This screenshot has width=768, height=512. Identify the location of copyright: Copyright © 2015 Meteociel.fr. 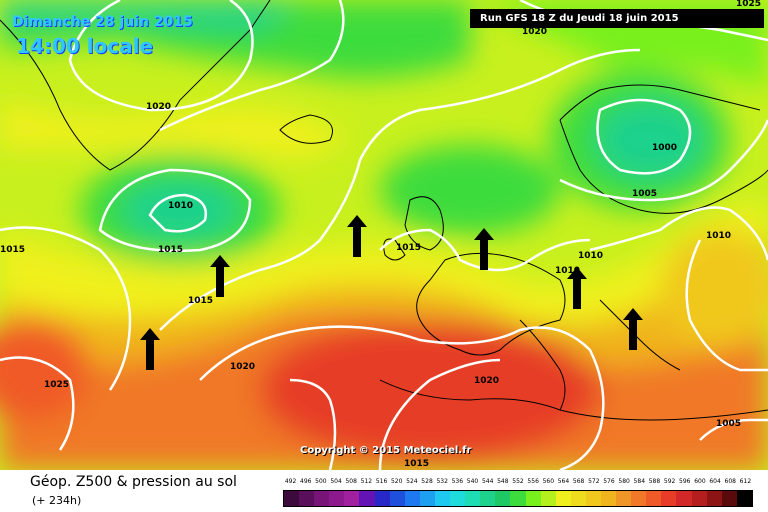
(386, 450).